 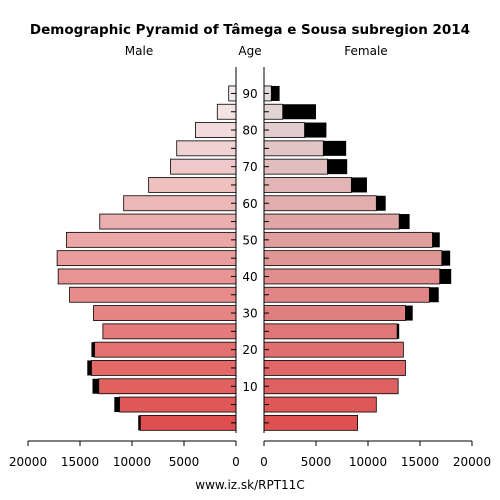 What do you see at coordinates (275, 93) in the screenshot?
I see `female-excess-bar-90+` at bounding box center [275, 93].